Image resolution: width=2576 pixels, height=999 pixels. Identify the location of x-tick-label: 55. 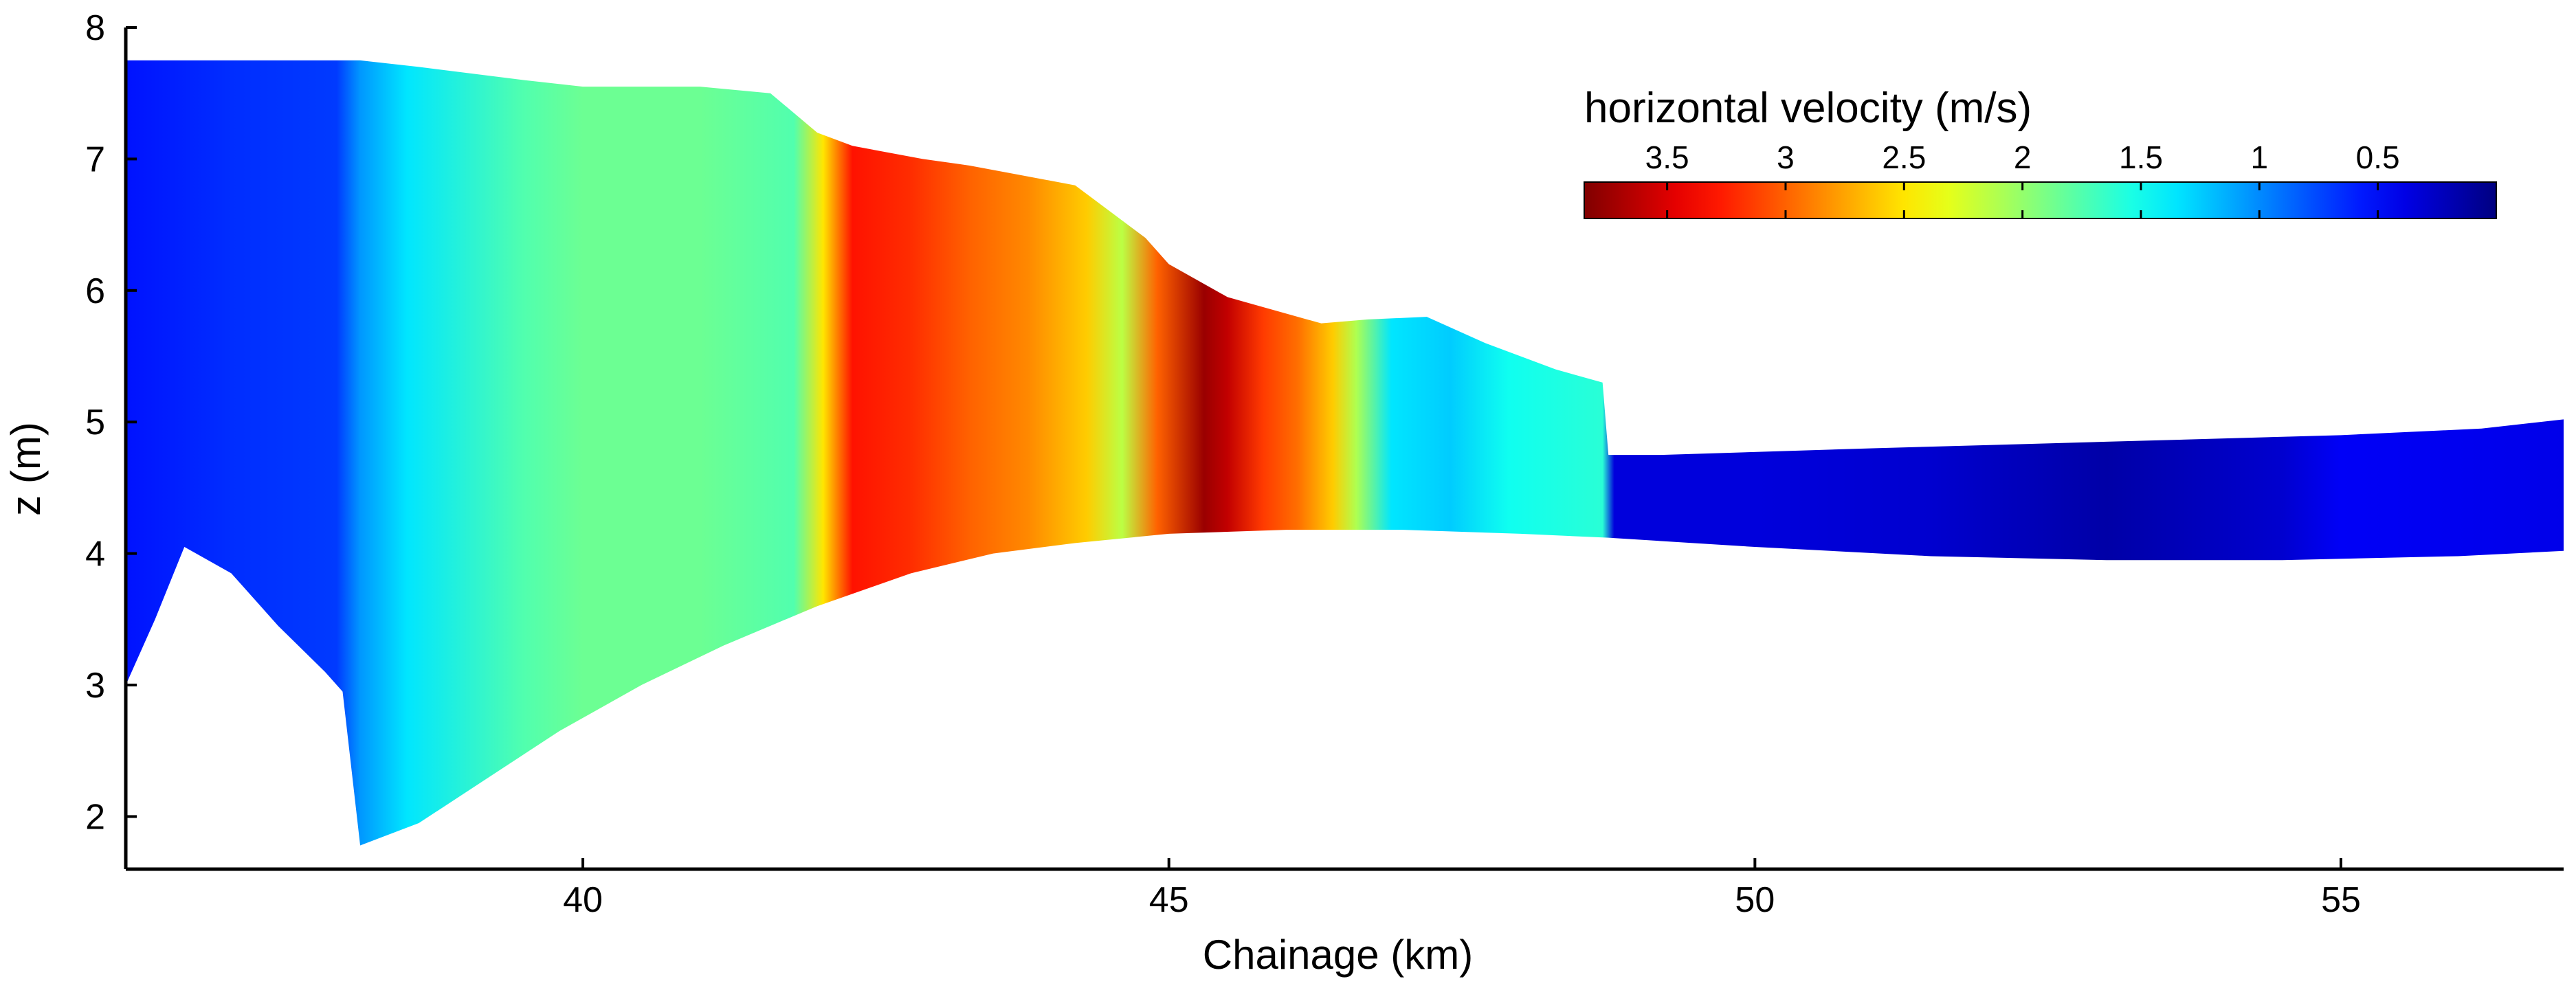
(2341, 900).